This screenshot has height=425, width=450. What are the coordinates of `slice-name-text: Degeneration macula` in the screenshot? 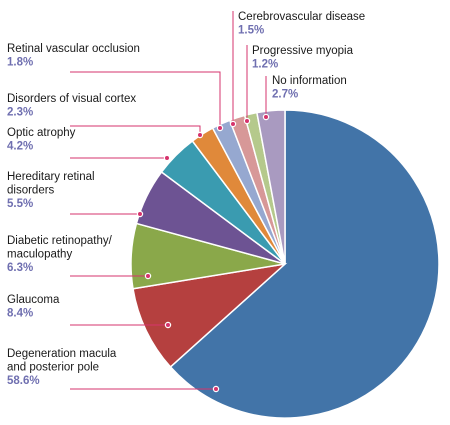 It's located at (62, 354).